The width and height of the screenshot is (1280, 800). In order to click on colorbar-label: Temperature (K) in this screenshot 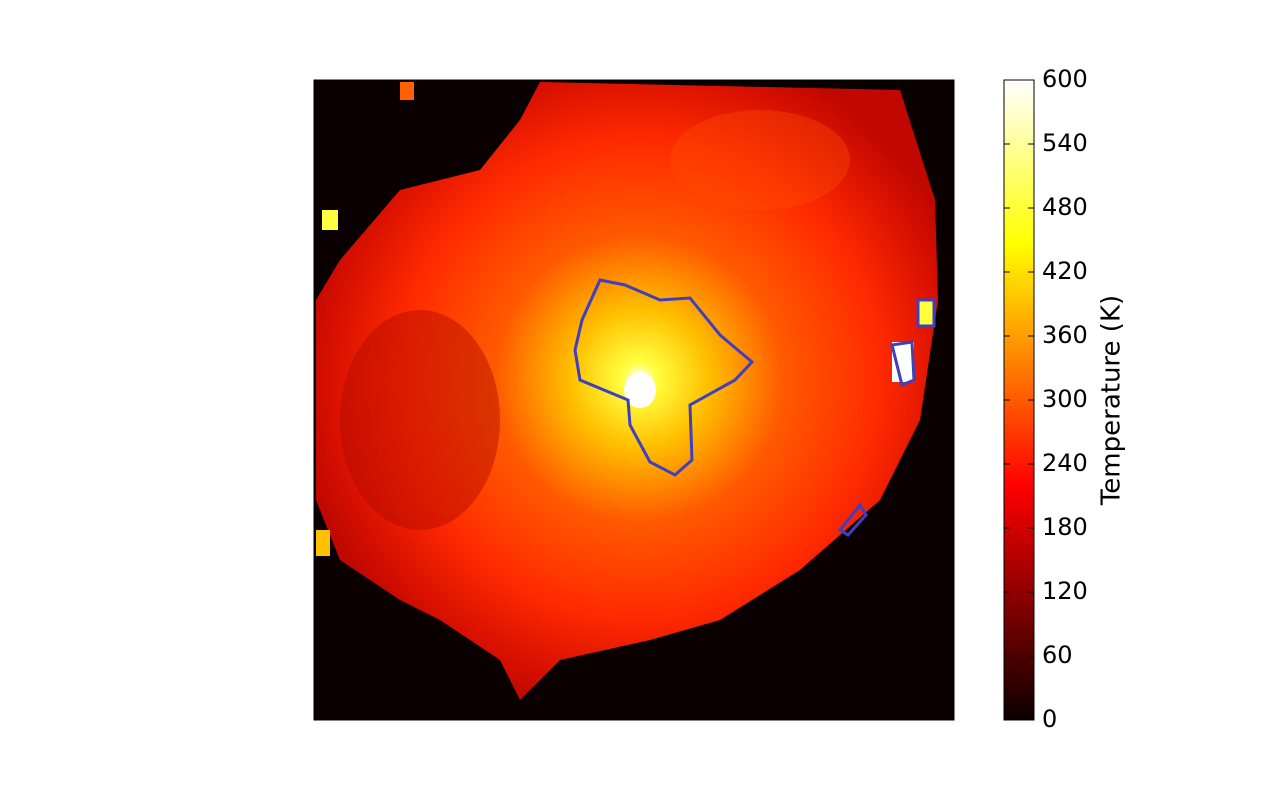, I will do `click(1112, 400)`.